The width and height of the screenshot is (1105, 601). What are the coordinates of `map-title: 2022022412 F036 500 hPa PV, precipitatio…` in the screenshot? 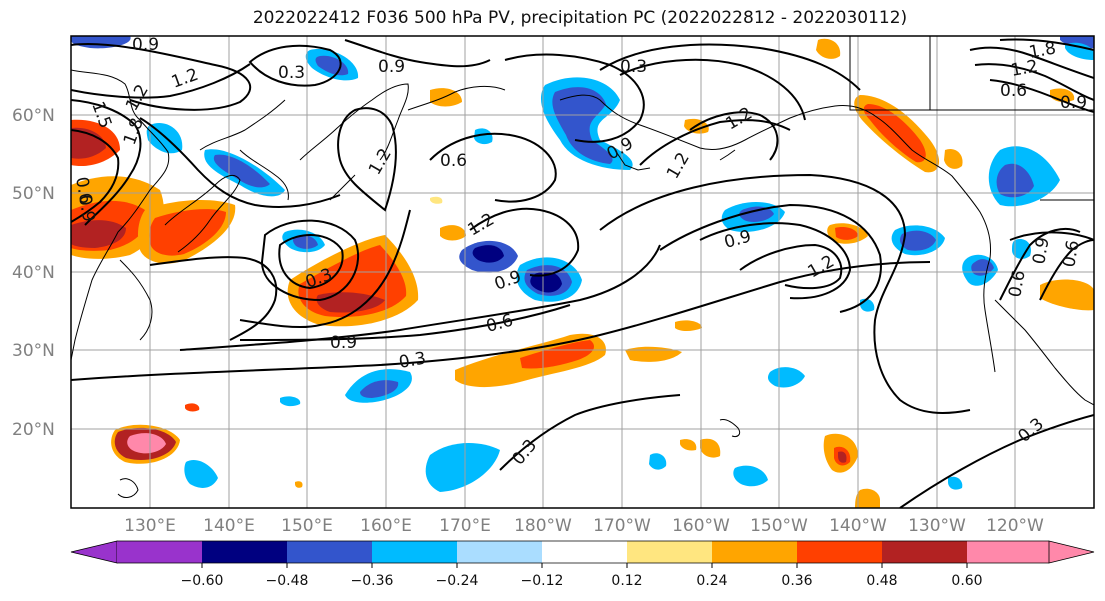 It's located at (580, 18).